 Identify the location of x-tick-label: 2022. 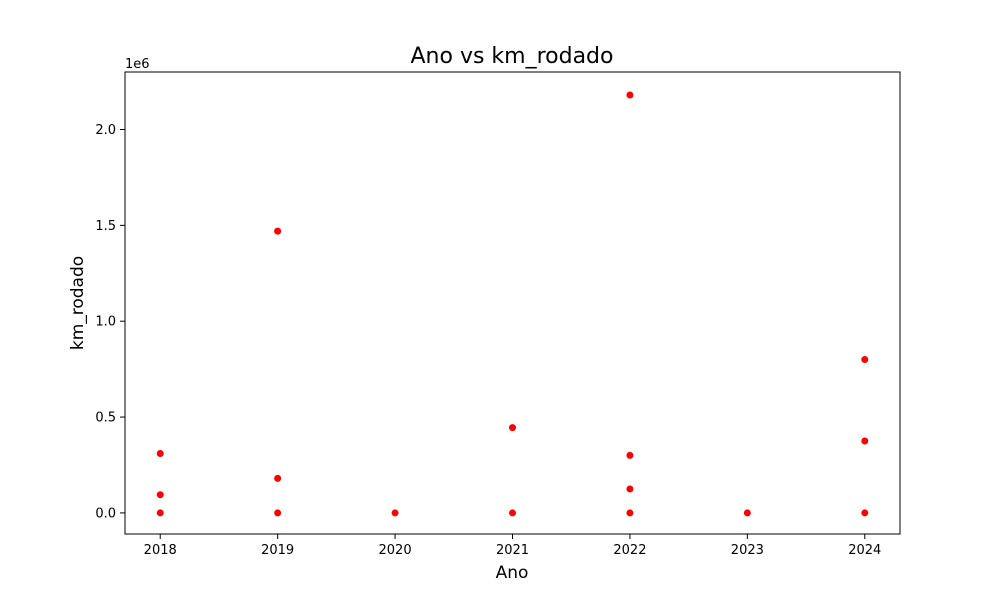
(629, 550).